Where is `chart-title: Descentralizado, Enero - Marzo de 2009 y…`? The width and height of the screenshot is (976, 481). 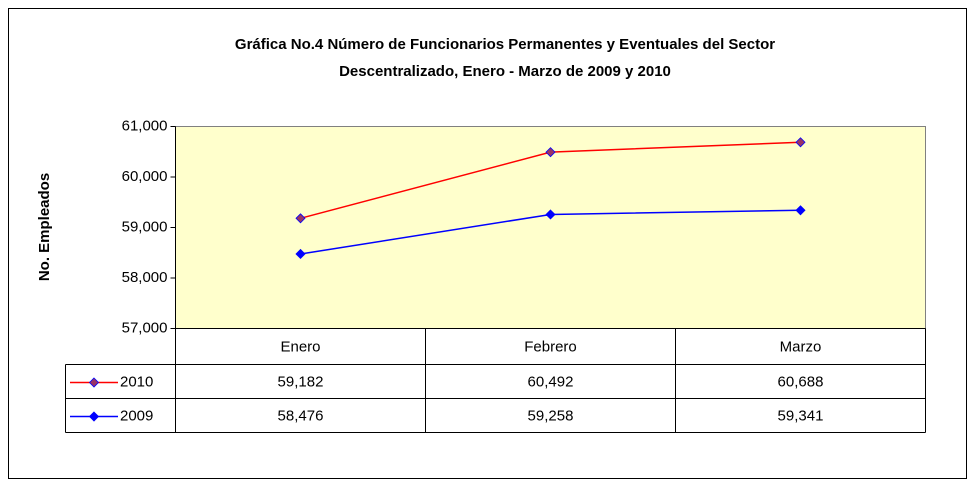
chart-title: Descentralizado, Enero - Marzo de 2009 y… is located at coordinates (505, 71).